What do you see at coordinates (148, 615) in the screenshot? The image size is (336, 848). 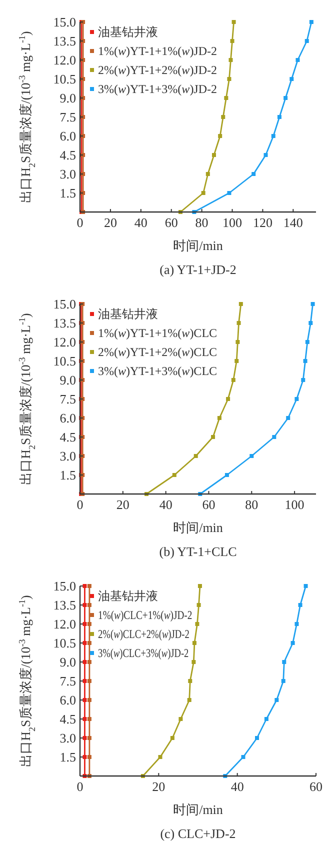 I see `legend-label: 1%(w)CLC+1%(w)JD-2` at bounding box center [148, 615].